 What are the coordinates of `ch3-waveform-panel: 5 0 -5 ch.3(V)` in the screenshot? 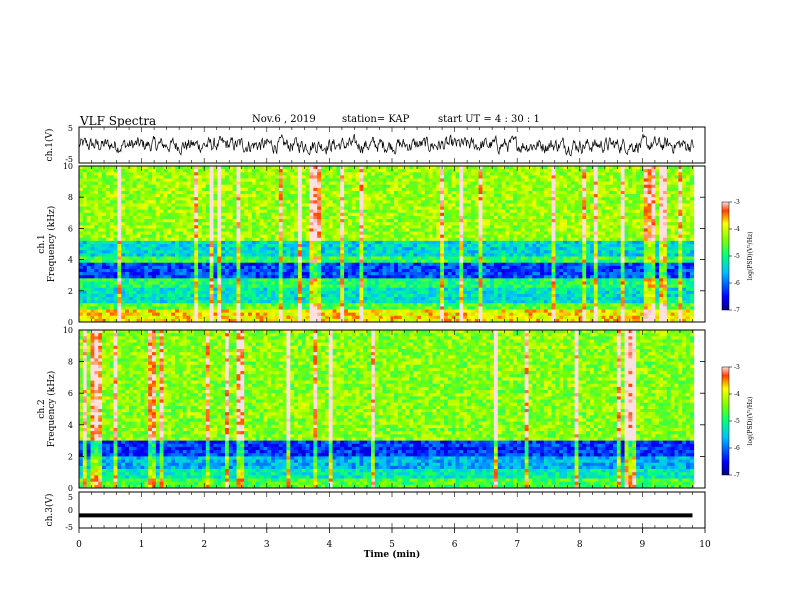 It's located at (375, 511).